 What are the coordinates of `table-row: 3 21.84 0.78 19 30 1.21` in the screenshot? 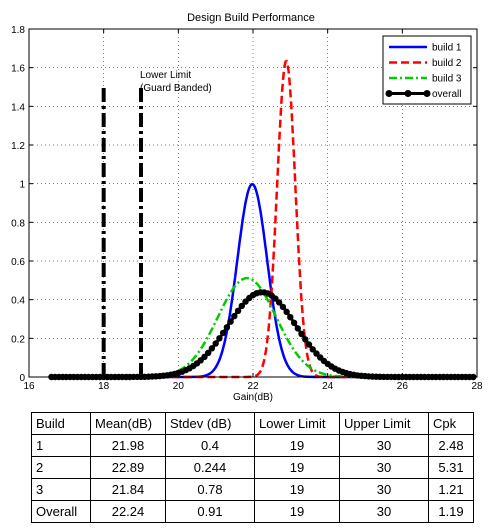 It's located at (252, 489).